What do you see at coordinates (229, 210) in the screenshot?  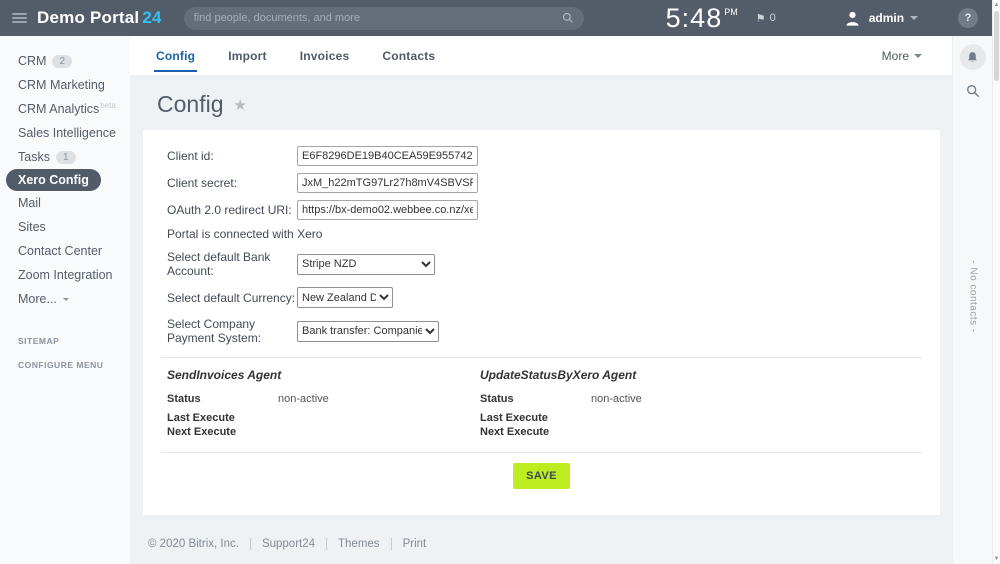 I see `oauth-uri-label: OAuth 2.0 redirect URI:` at bounding box center [229, 210].